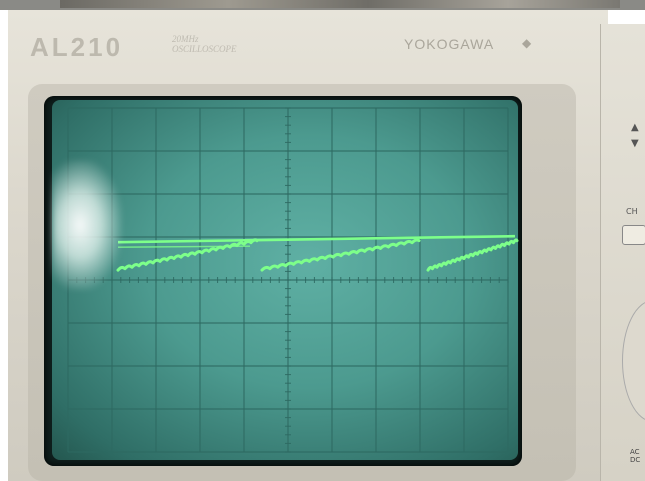 Image resolution: width=645 pixels, height=481 pixels. What do you see at coordinates (87, 225) in the screenshot?
I see `screen-glare` at bounding box center [87, 225].